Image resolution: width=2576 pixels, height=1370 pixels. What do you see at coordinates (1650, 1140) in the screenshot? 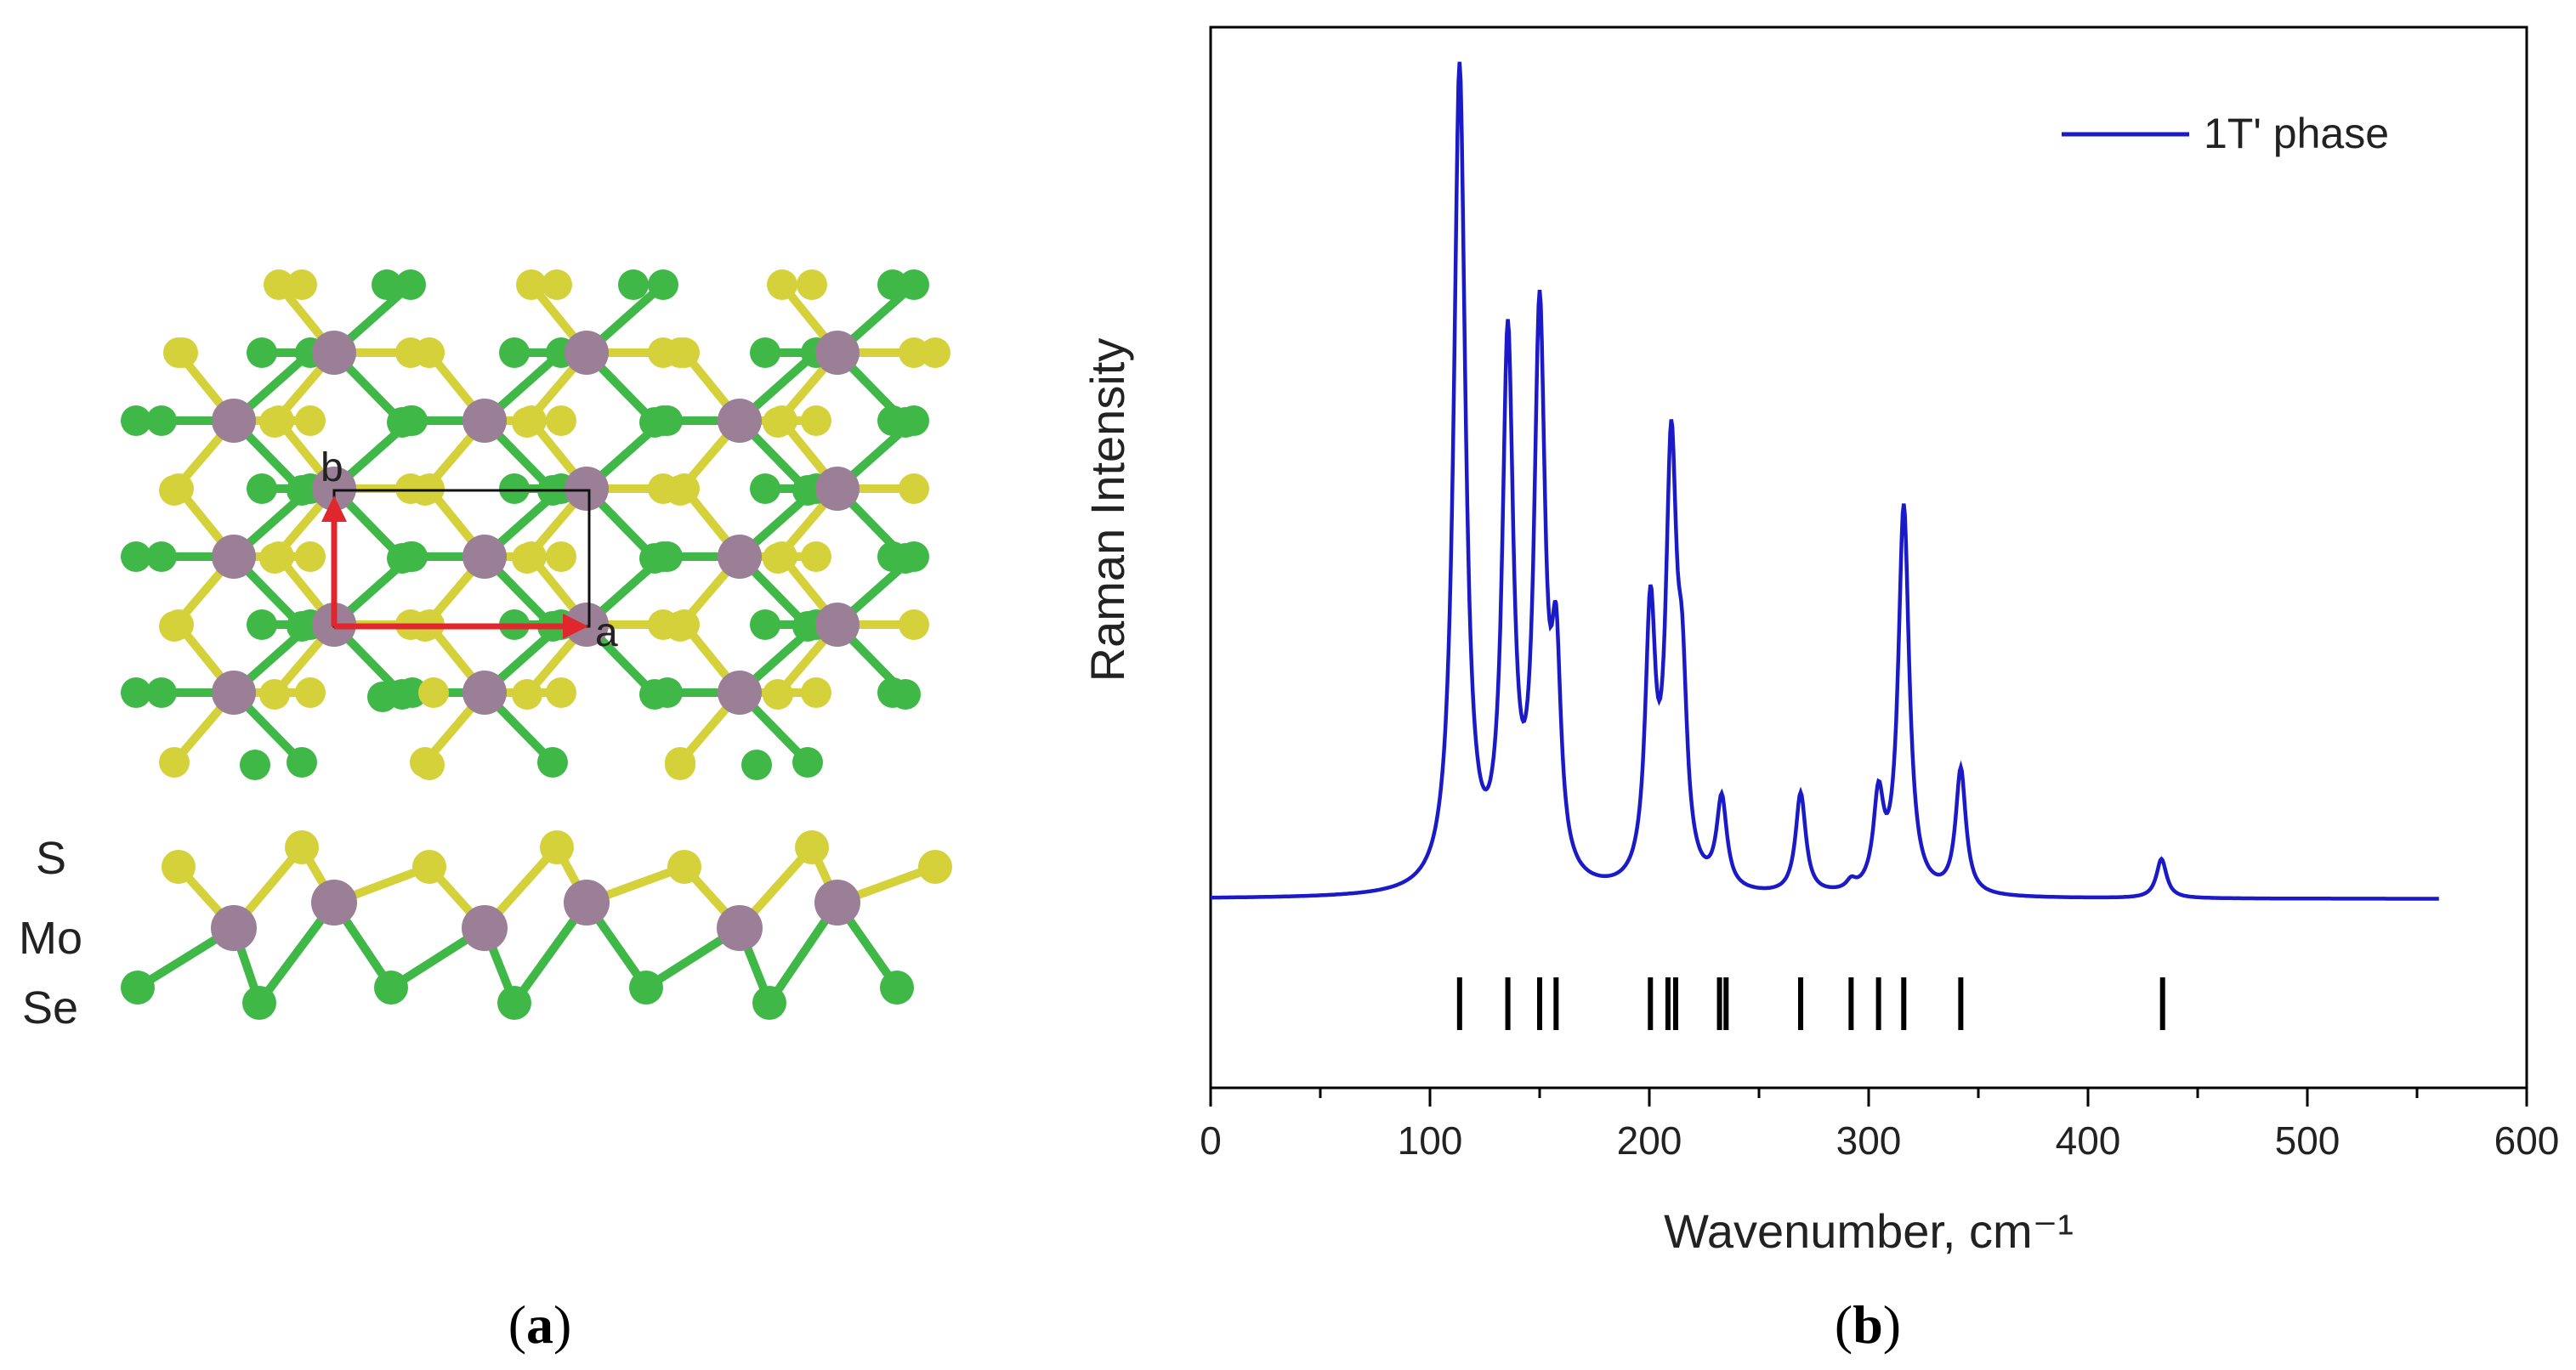
I see `x-tick-label: 200` at bounding box center [1650, 1140].